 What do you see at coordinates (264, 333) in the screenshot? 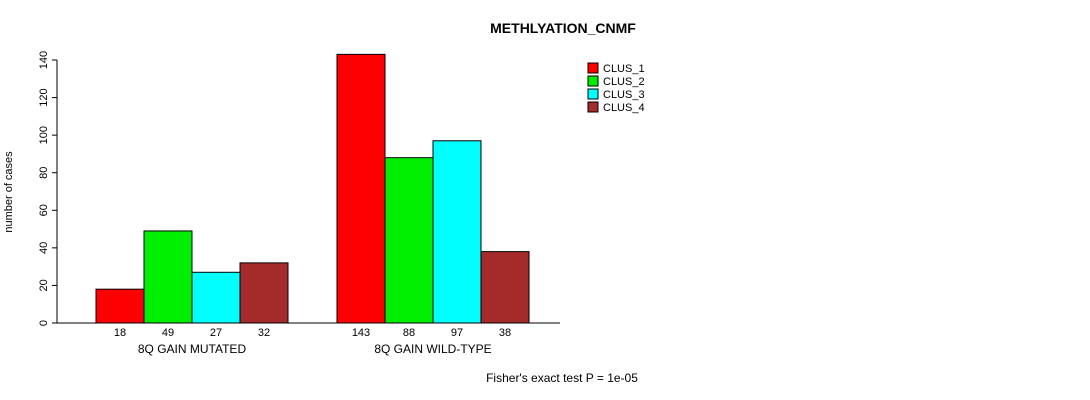
I see `bar-value-label: 32` at bounding box center [264, 333].